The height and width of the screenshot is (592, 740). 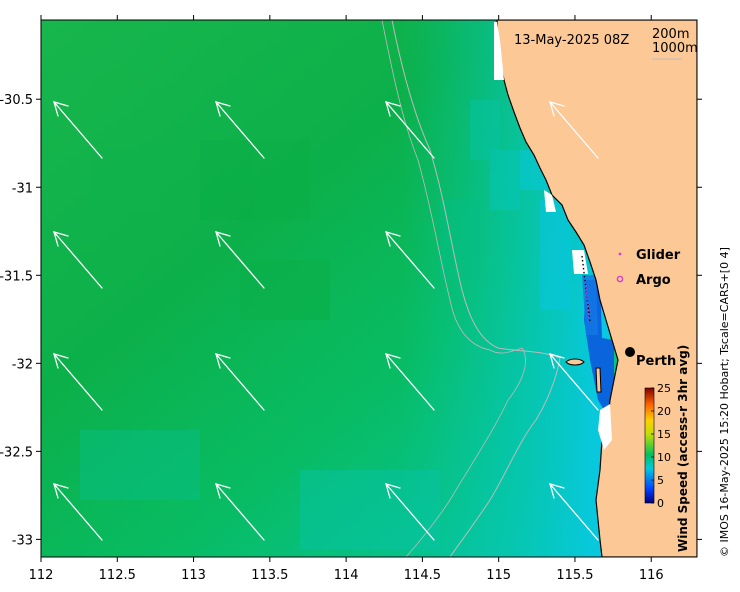 What do you see at coordinates (22, 364) in the screenshot?
I see `y-tick-label: -32` at bounding box center [22, 364].